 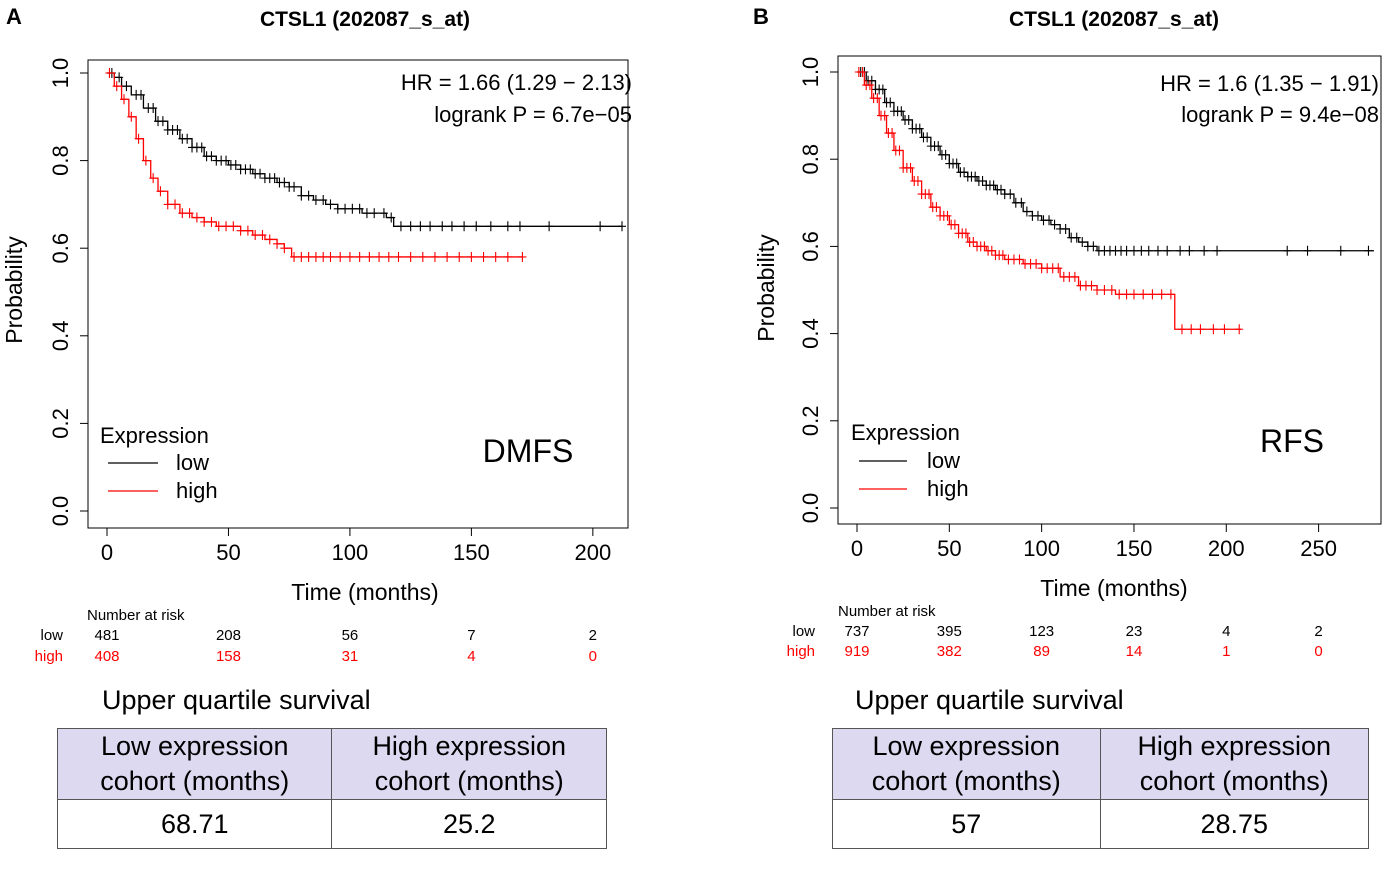 What do you see at coordinates (949, 651) in the screenshot?
I see `risk-value: 382` at bounding box center [949, 651].